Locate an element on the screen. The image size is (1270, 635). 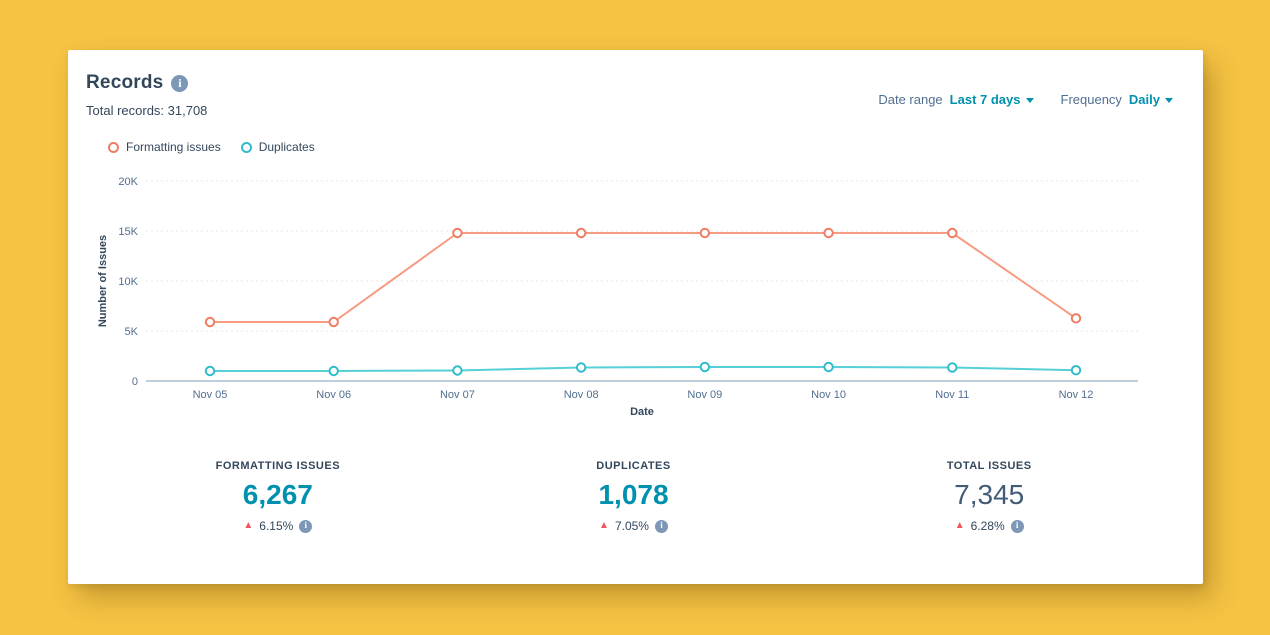
stat-change: ▲ 6.28% is located at coordinates (989, 526).